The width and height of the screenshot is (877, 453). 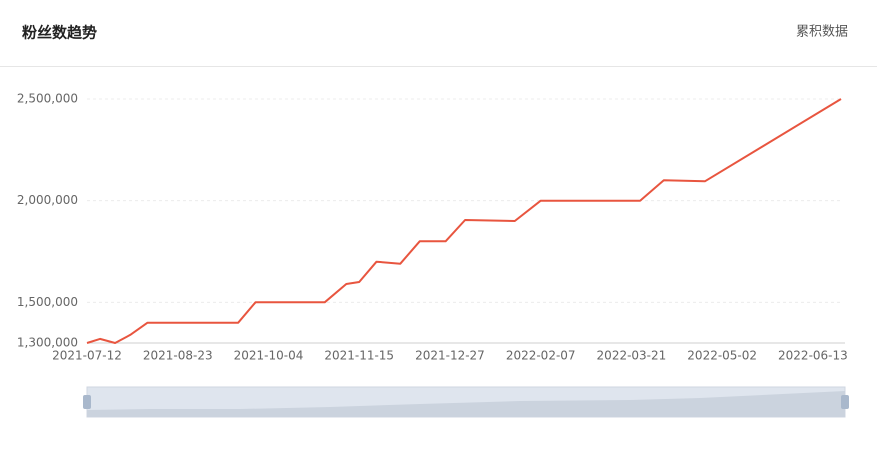 I want to click on x-tick-label: 2022-06-13, so click(x=813, y=356).